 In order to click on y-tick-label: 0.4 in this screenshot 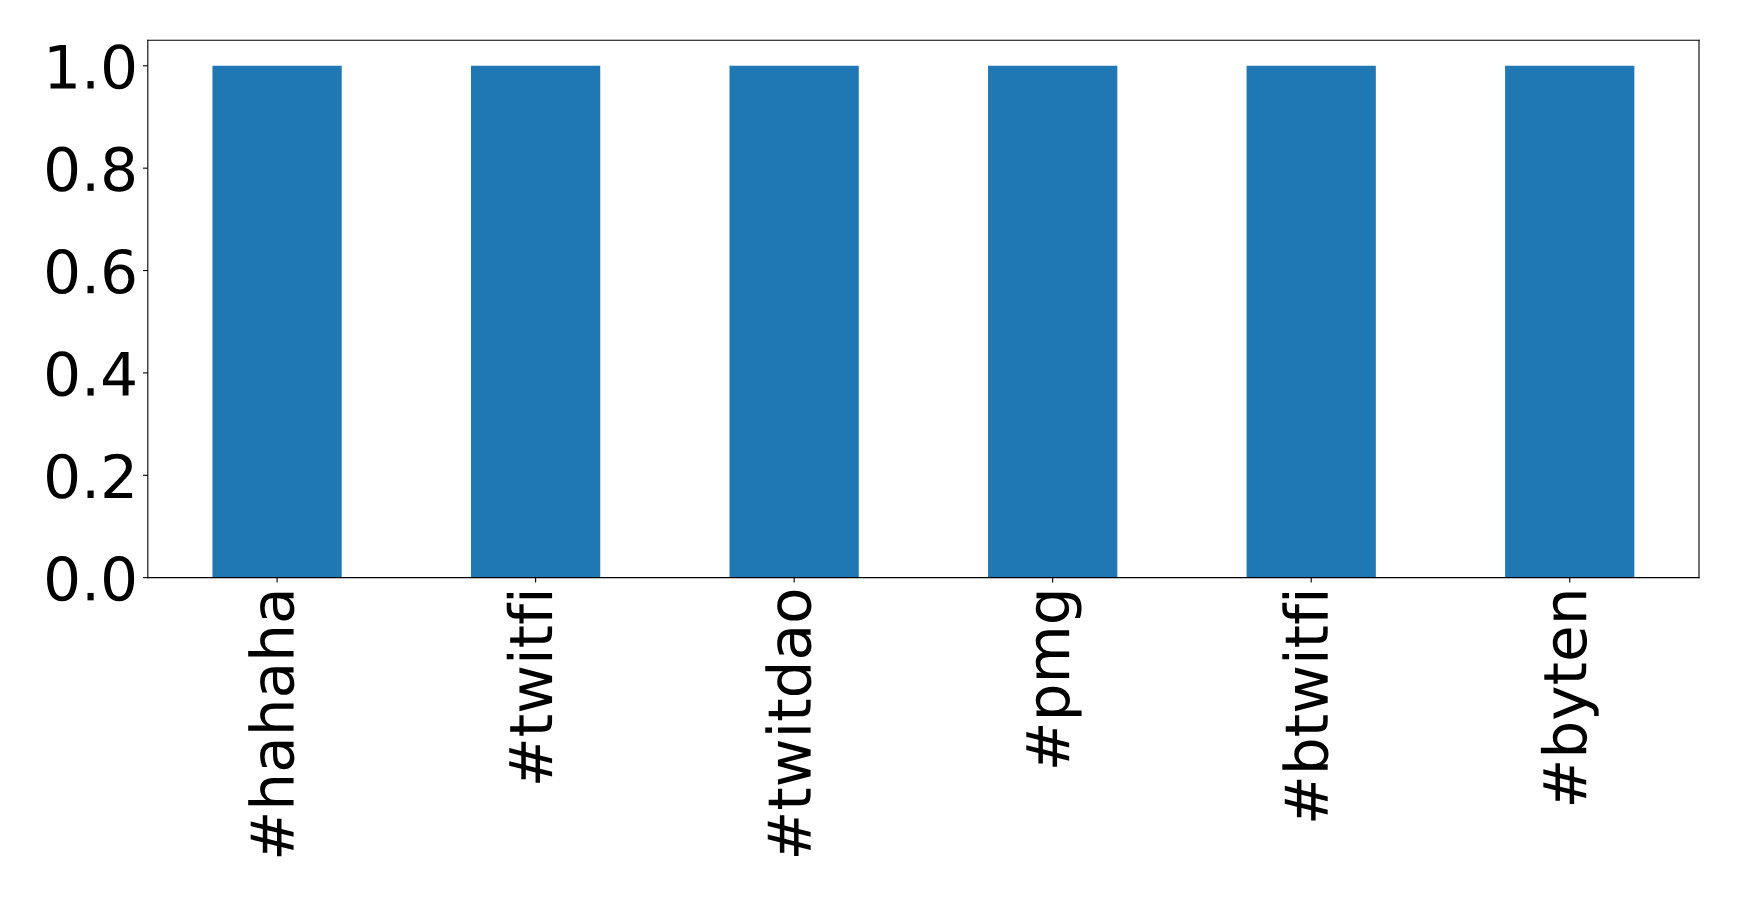, I will do `click(91, 374)`.